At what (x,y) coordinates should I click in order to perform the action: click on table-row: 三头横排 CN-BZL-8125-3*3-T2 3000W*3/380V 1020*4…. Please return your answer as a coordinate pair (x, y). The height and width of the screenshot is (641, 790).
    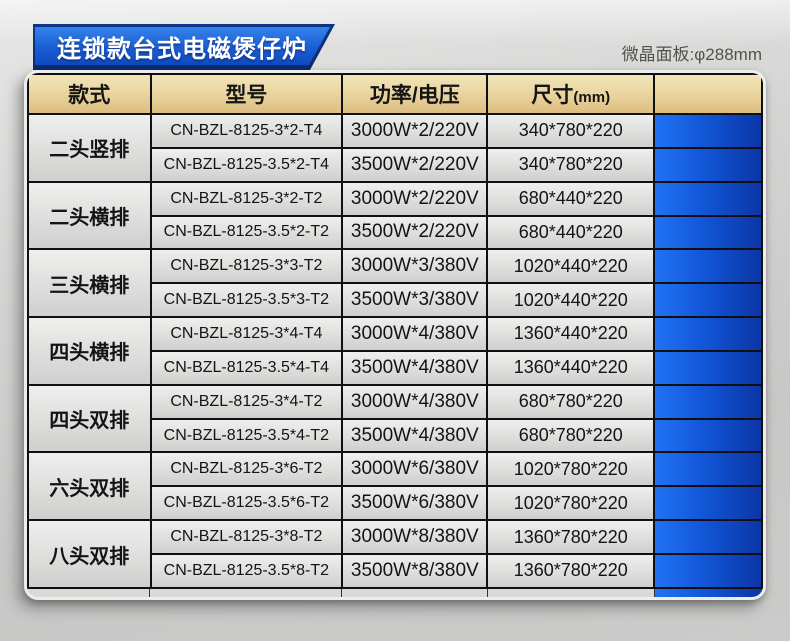
    Looking at the image, I should click on (395, 283).